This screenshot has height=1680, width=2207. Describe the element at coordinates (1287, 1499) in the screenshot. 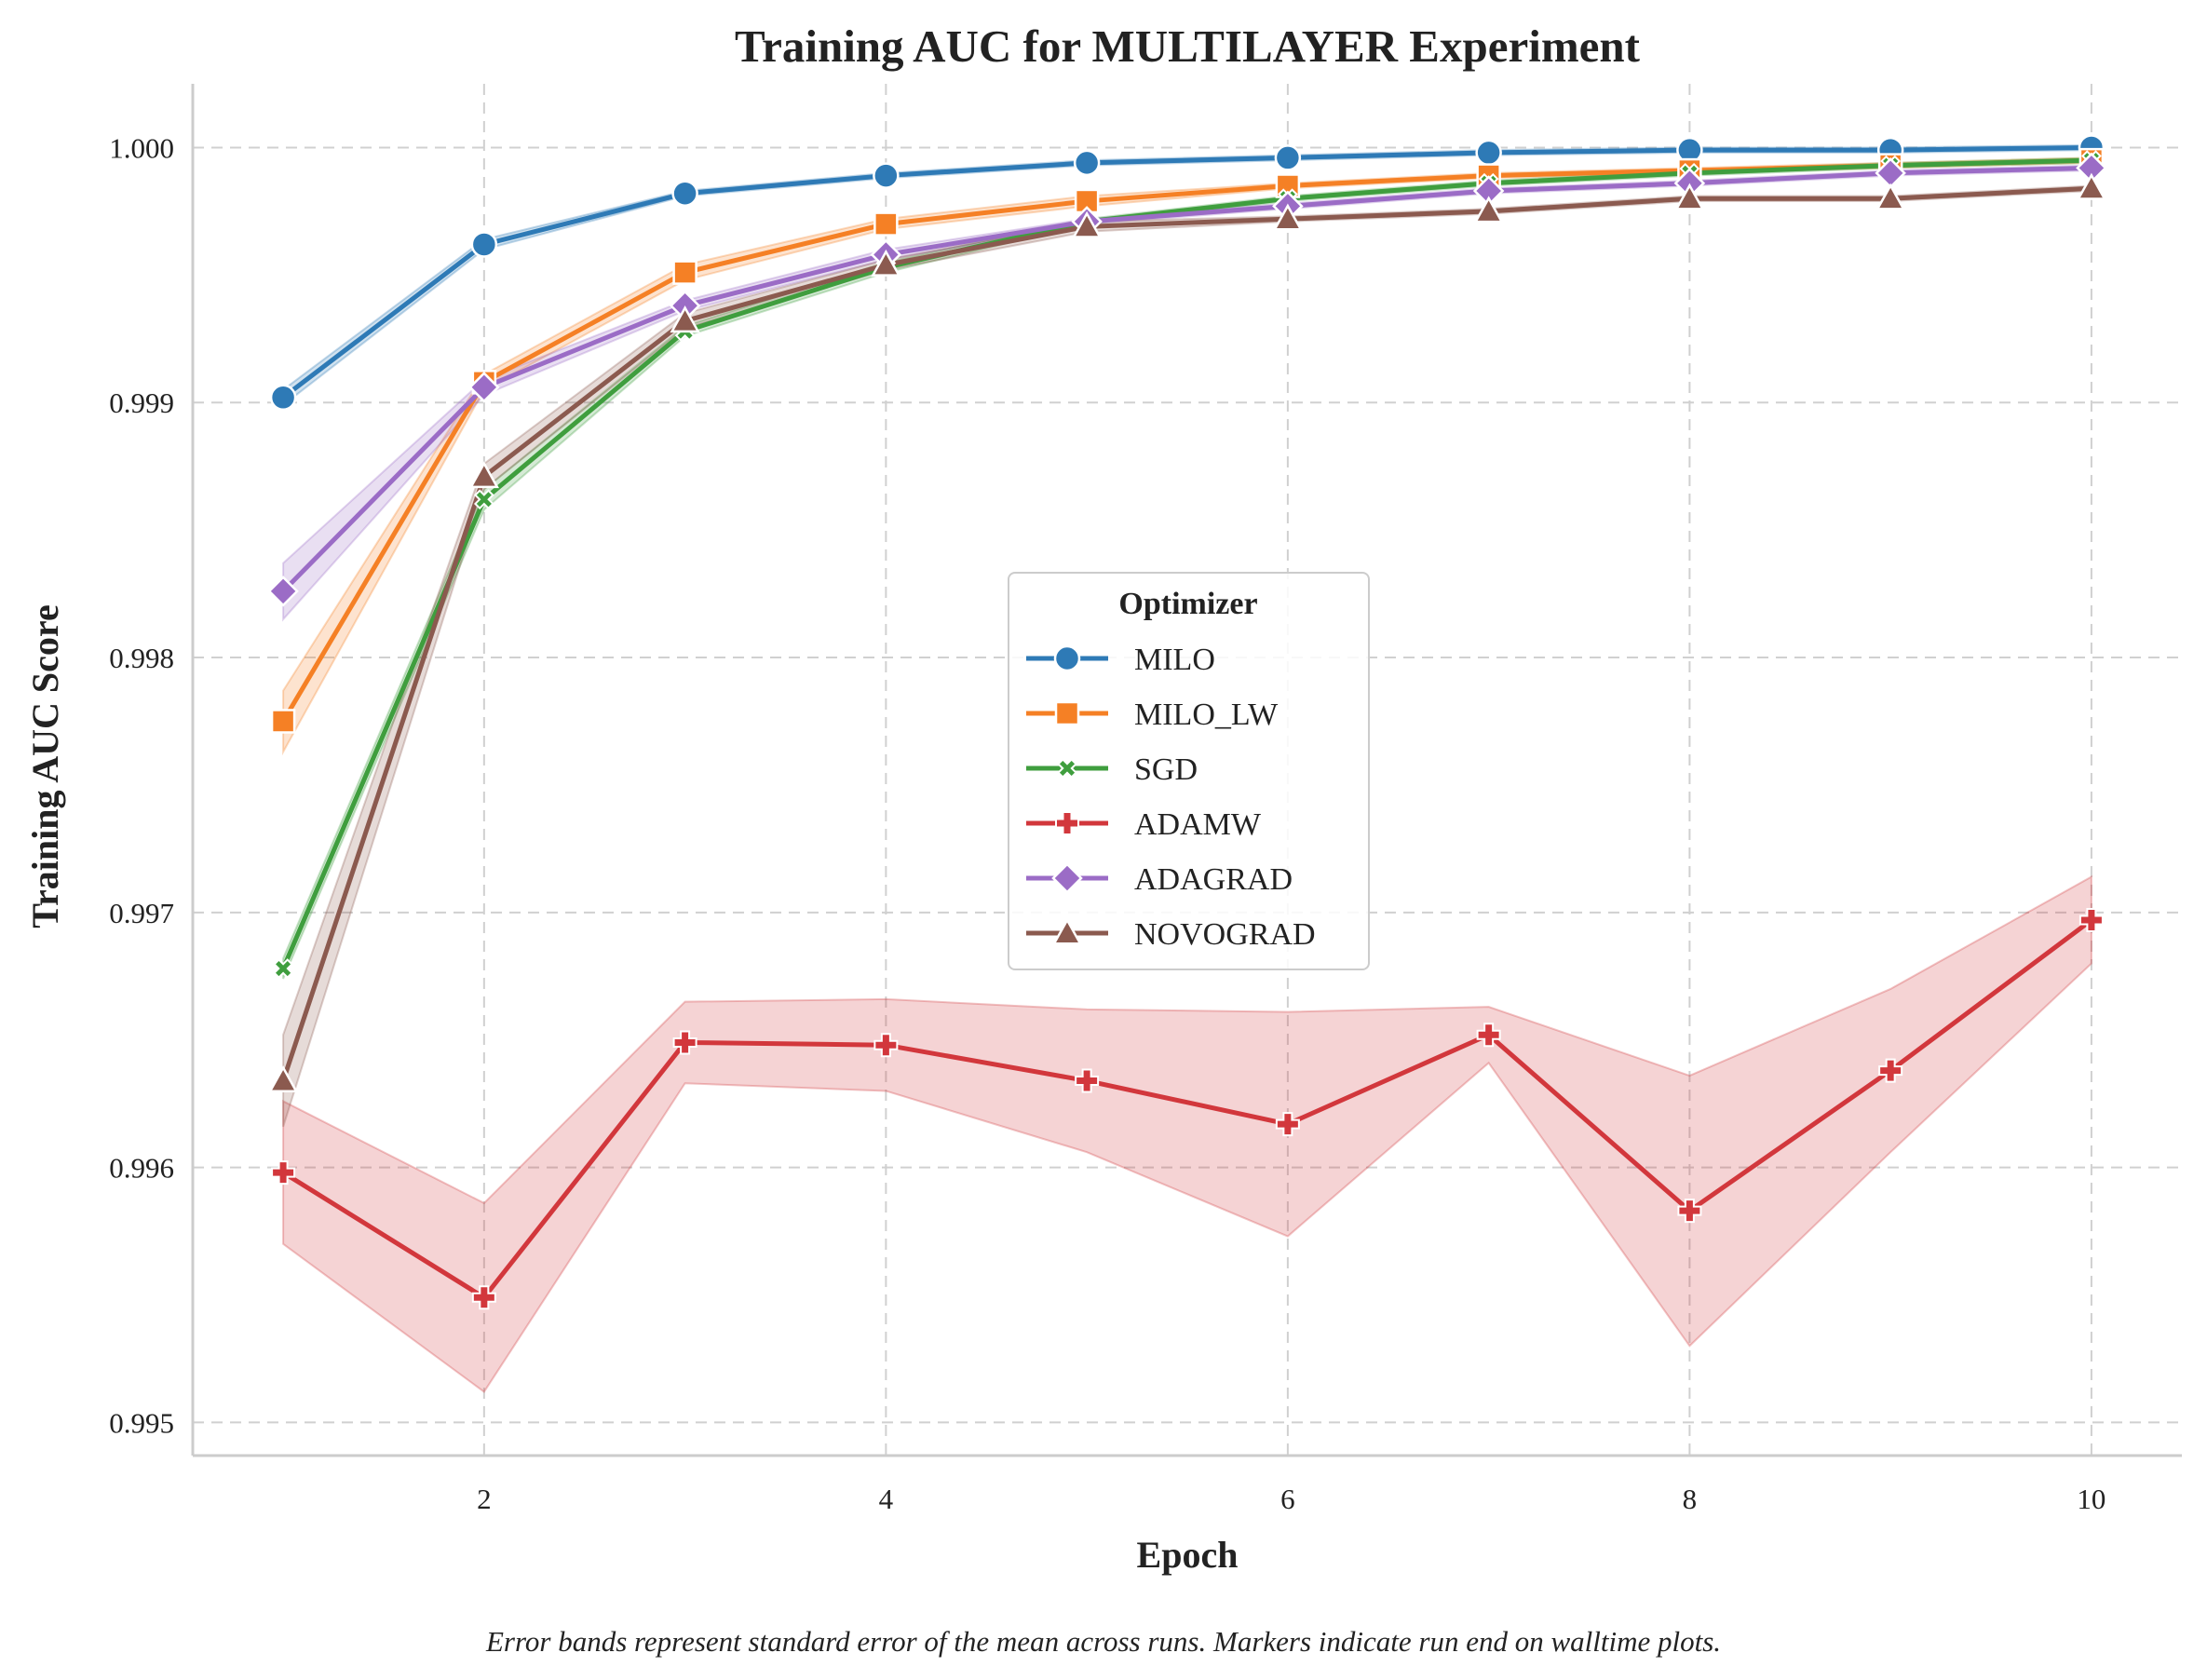

I see `x-tick-label: 6` at that location.